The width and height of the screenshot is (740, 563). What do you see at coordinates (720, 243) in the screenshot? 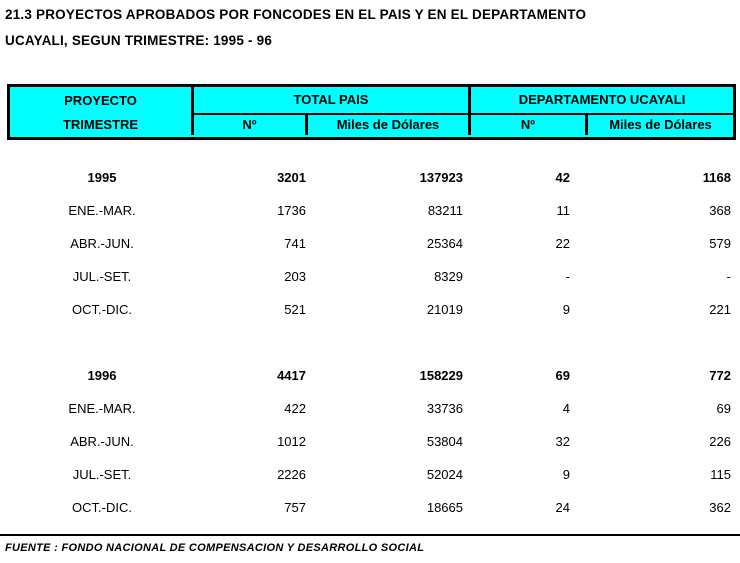
I see `cell-ucayali-miles: 579` at bounding box center [720, 243].